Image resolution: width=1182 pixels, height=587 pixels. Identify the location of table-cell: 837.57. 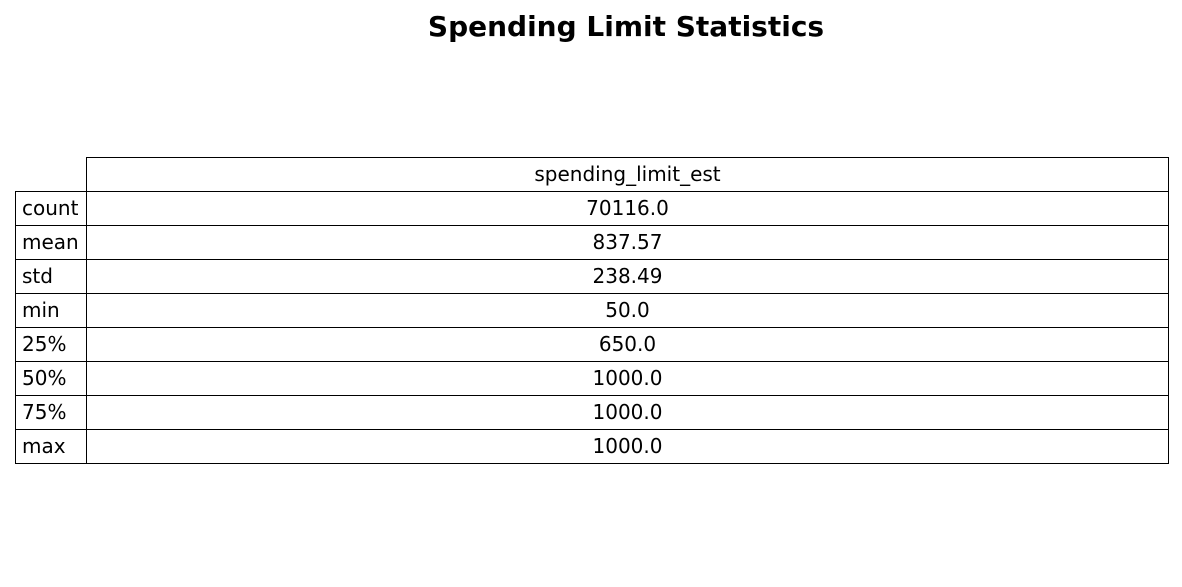
(627, 242).